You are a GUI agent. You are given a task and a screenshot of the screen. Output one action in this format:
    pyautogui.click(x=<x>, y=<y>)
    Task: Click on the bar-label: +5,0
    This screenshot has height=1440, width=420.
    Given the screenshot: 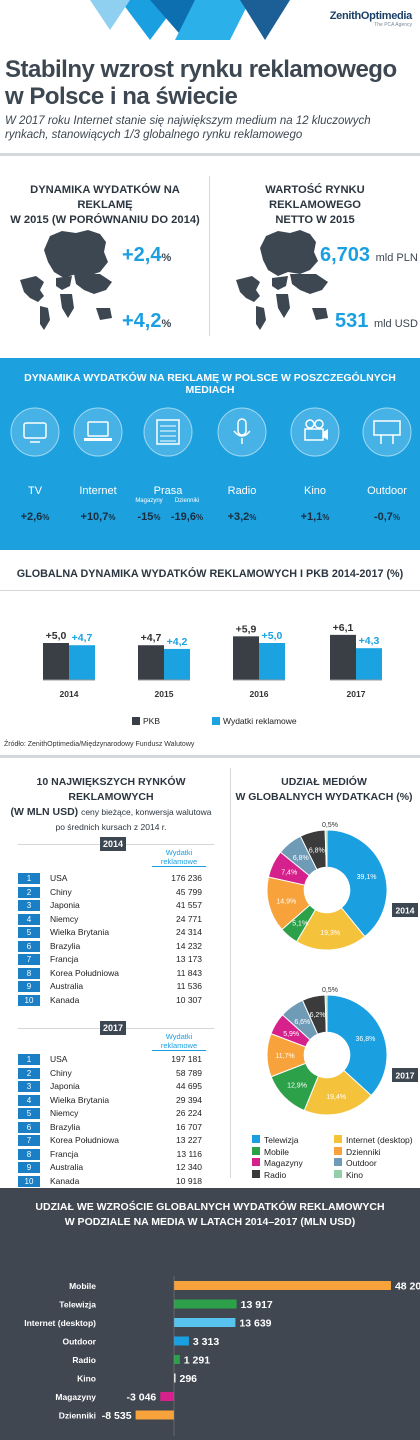 What is the action you would take?
    pyautogui.click(x=272, y=636)
    